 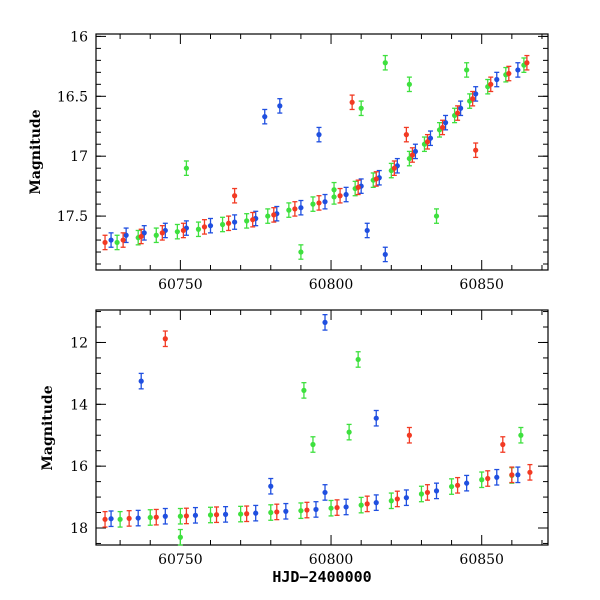 I want to click on x-tick-label: 60800, so click(x=331, y=560).